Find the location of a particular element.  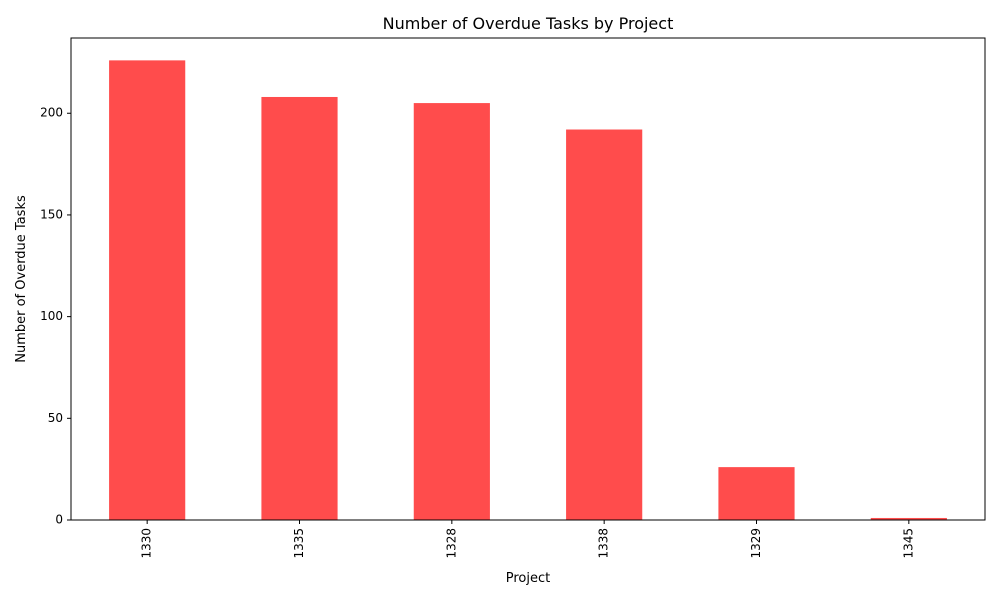

y-tick-label: 200 is located at coordinates (51, 113).